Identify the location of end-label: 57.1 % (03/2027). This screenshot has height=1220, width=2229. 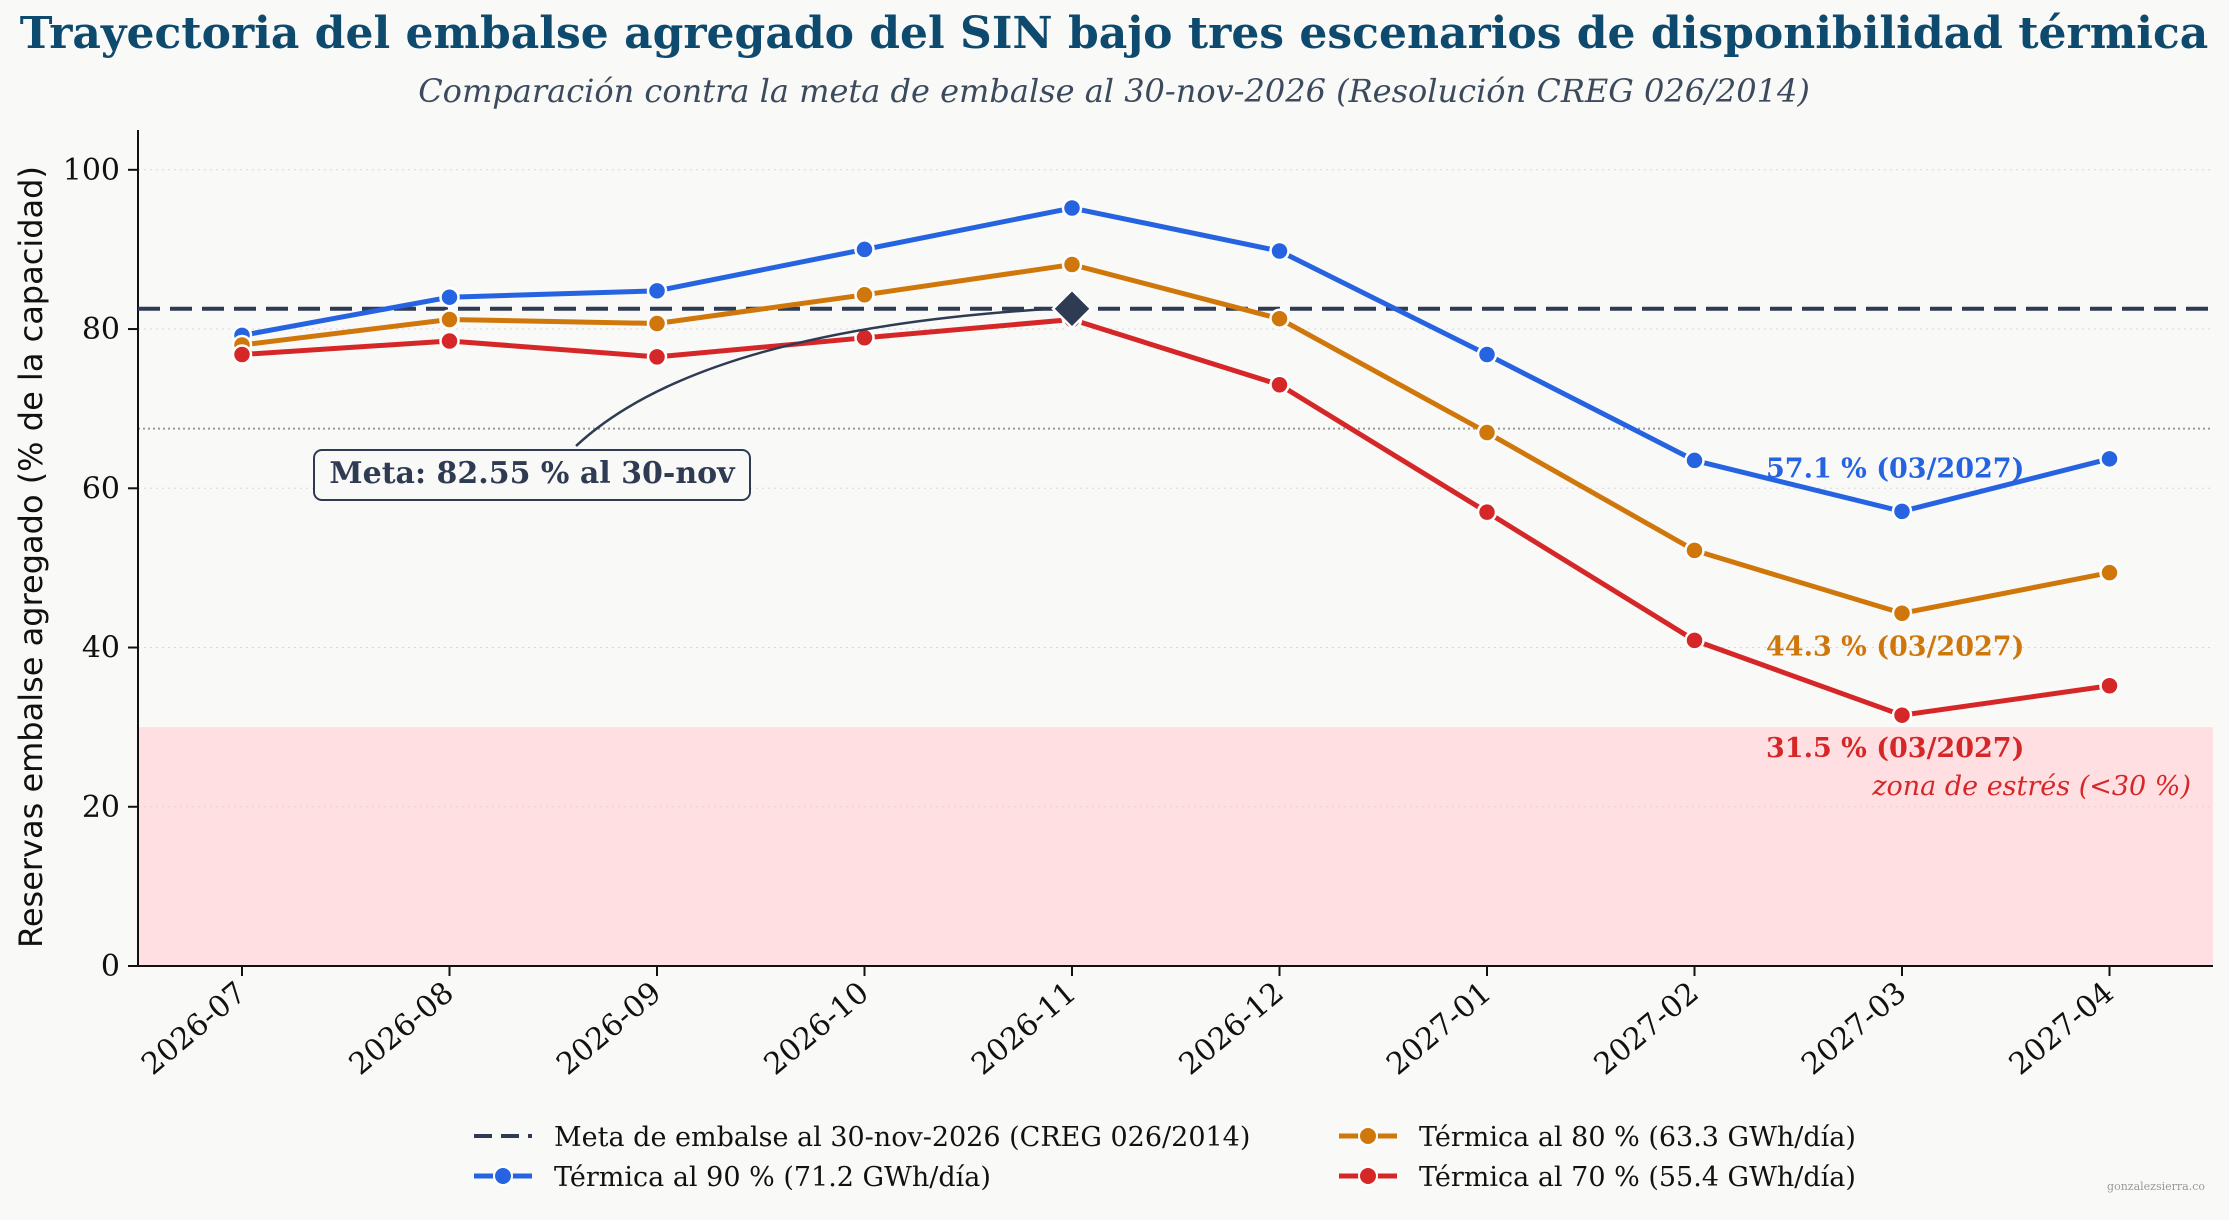
(1895, 468).